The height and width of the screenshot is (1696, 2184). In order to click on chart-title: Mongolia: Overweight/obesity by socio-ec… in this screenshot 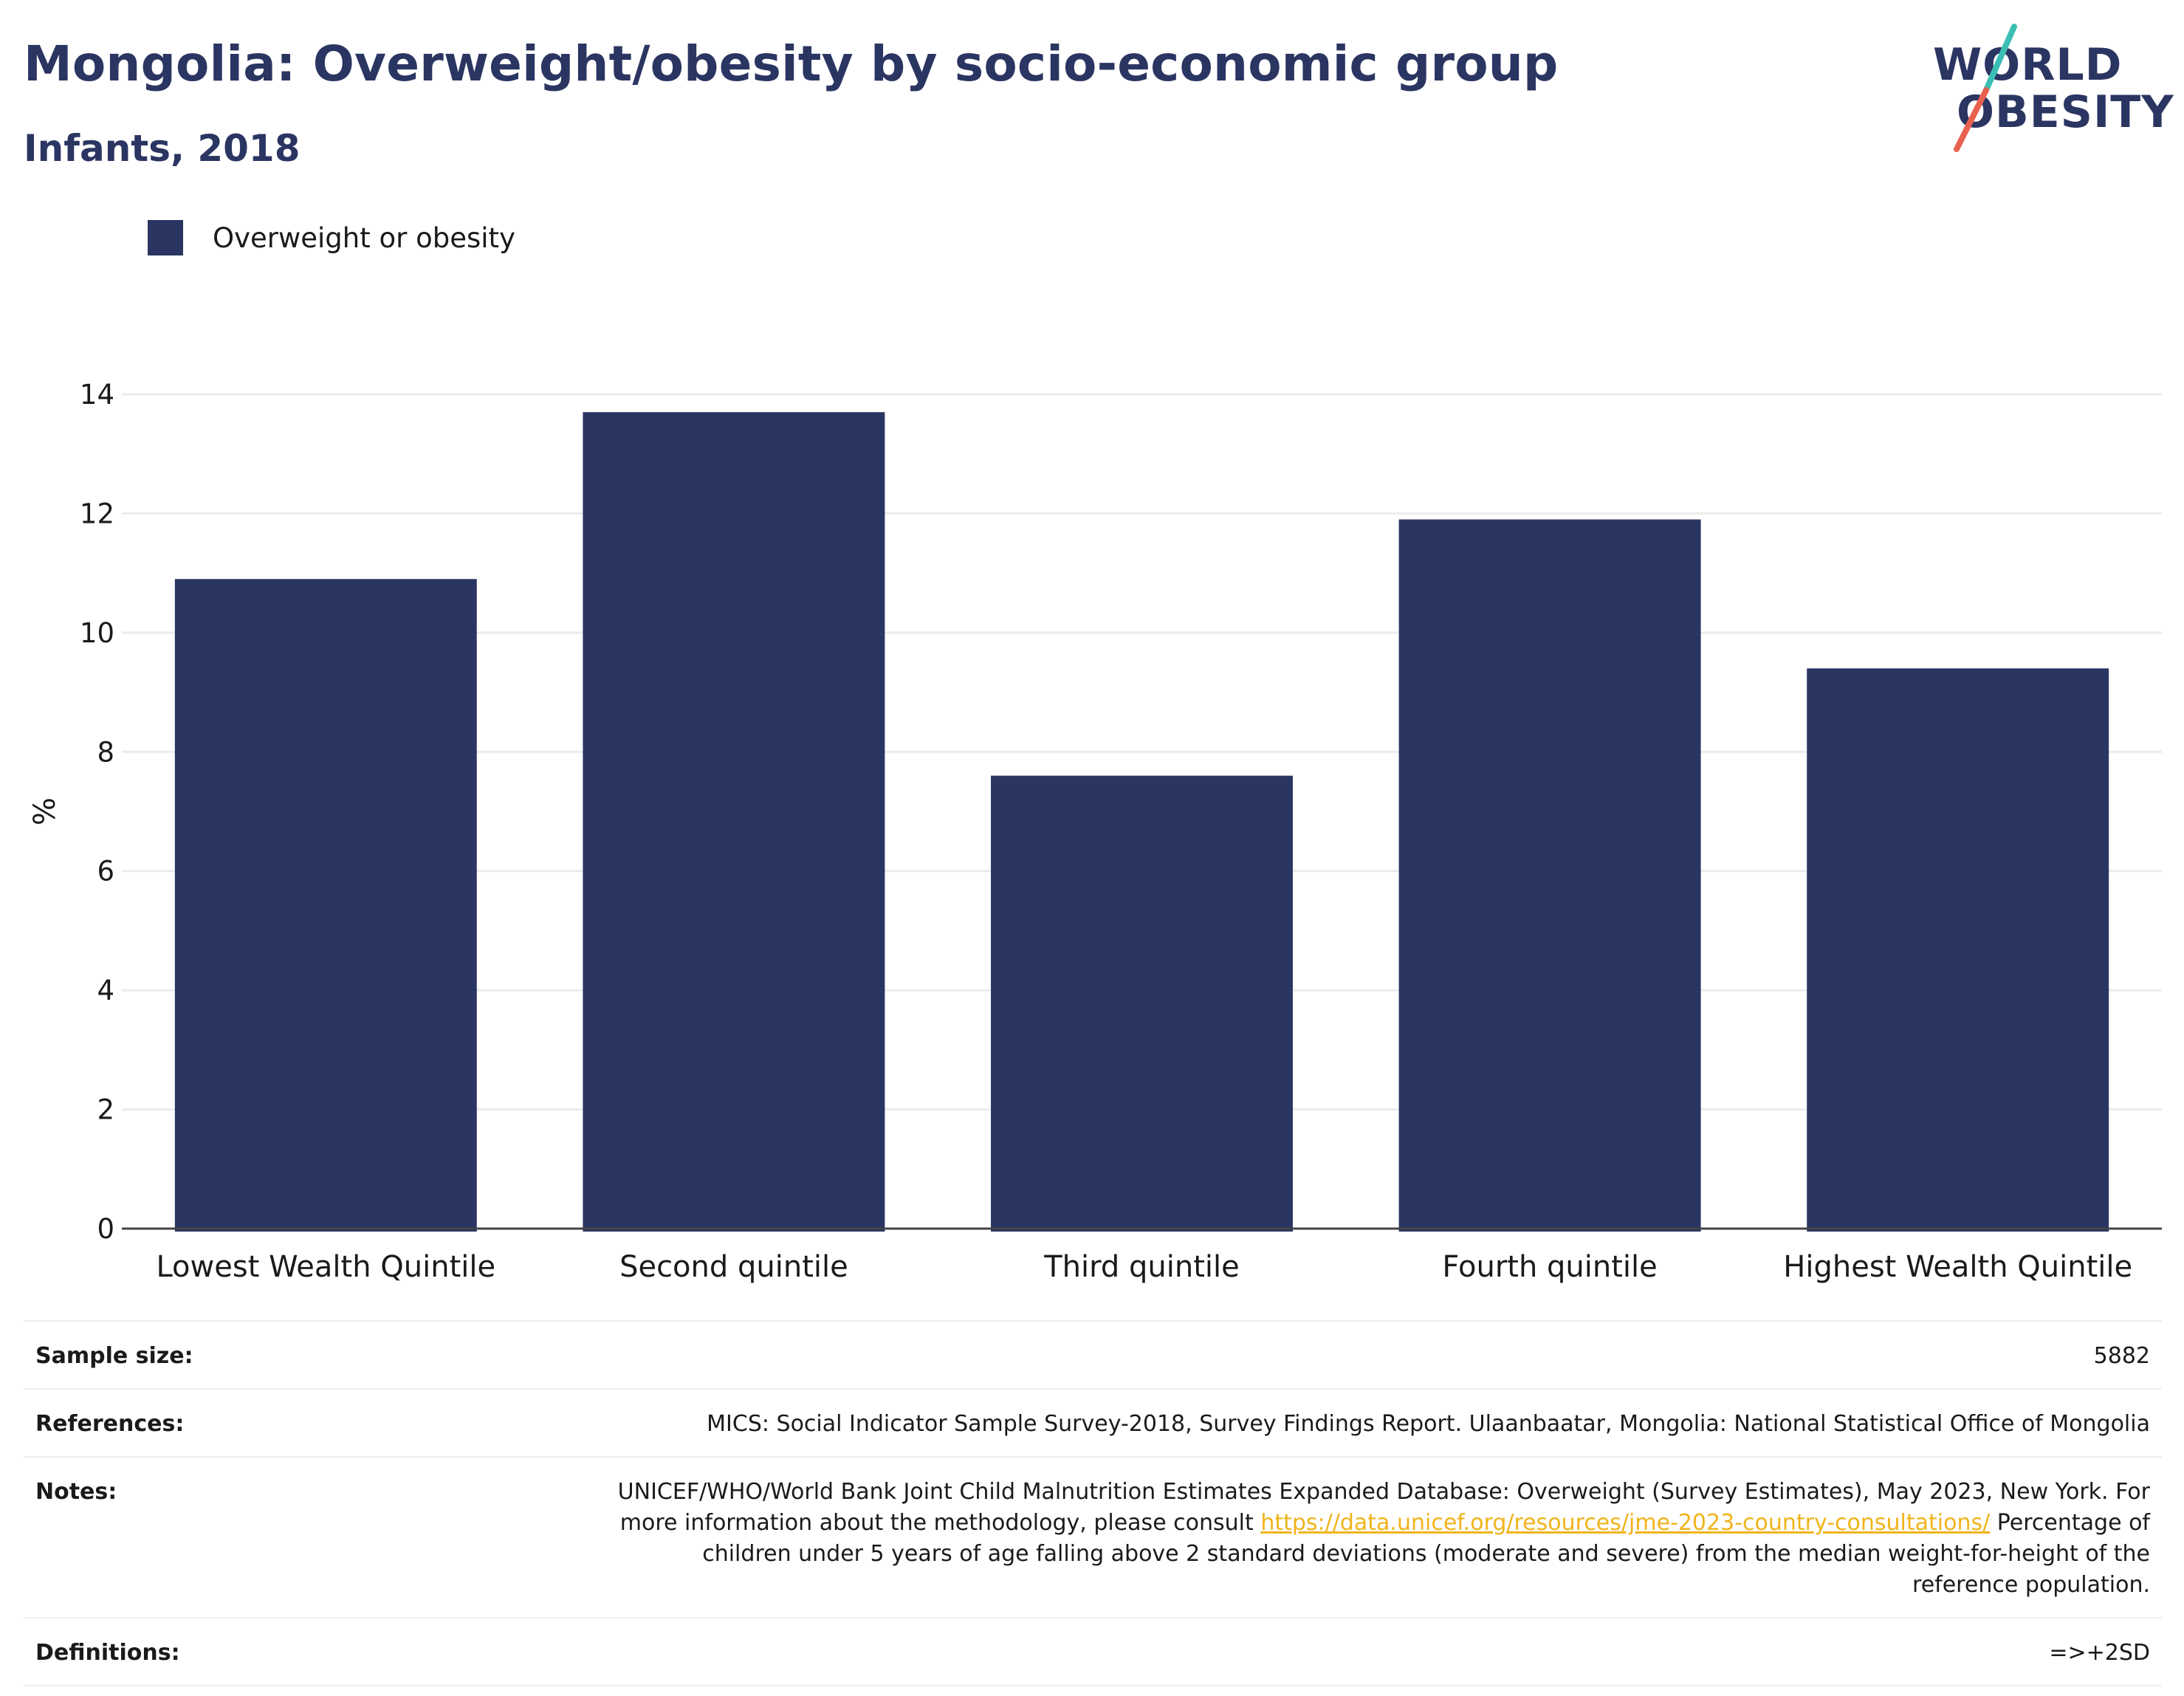, I will do `click(792, 63)`.